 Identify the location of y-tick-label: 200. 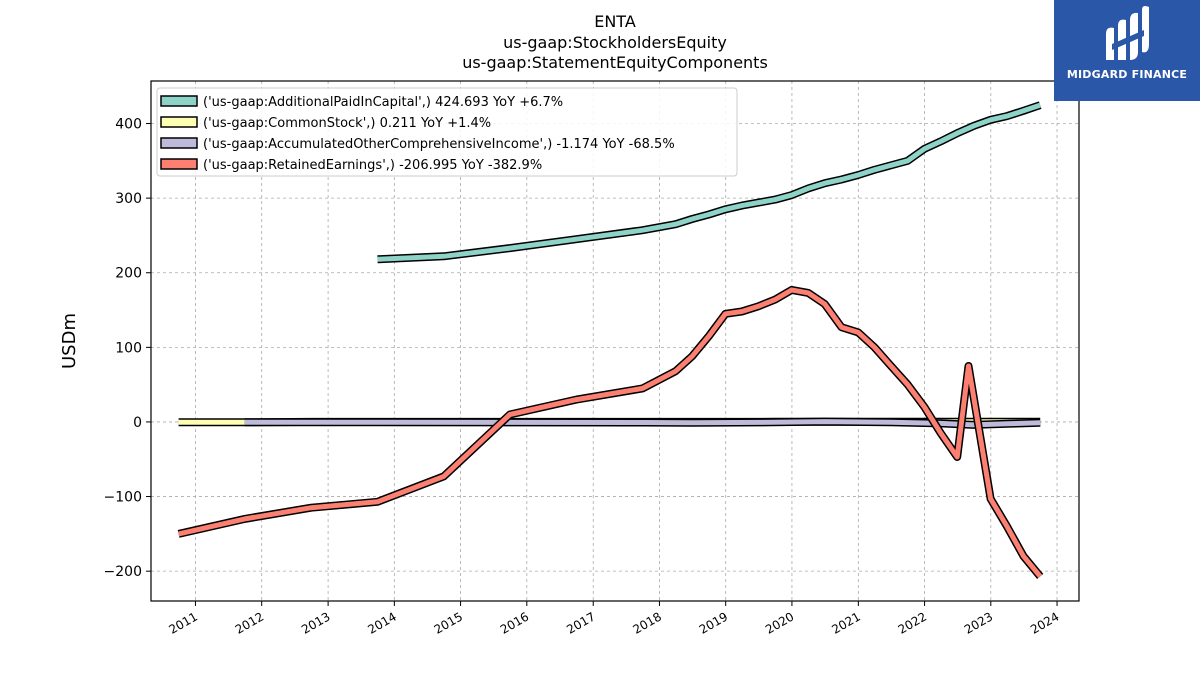
(128, 274).